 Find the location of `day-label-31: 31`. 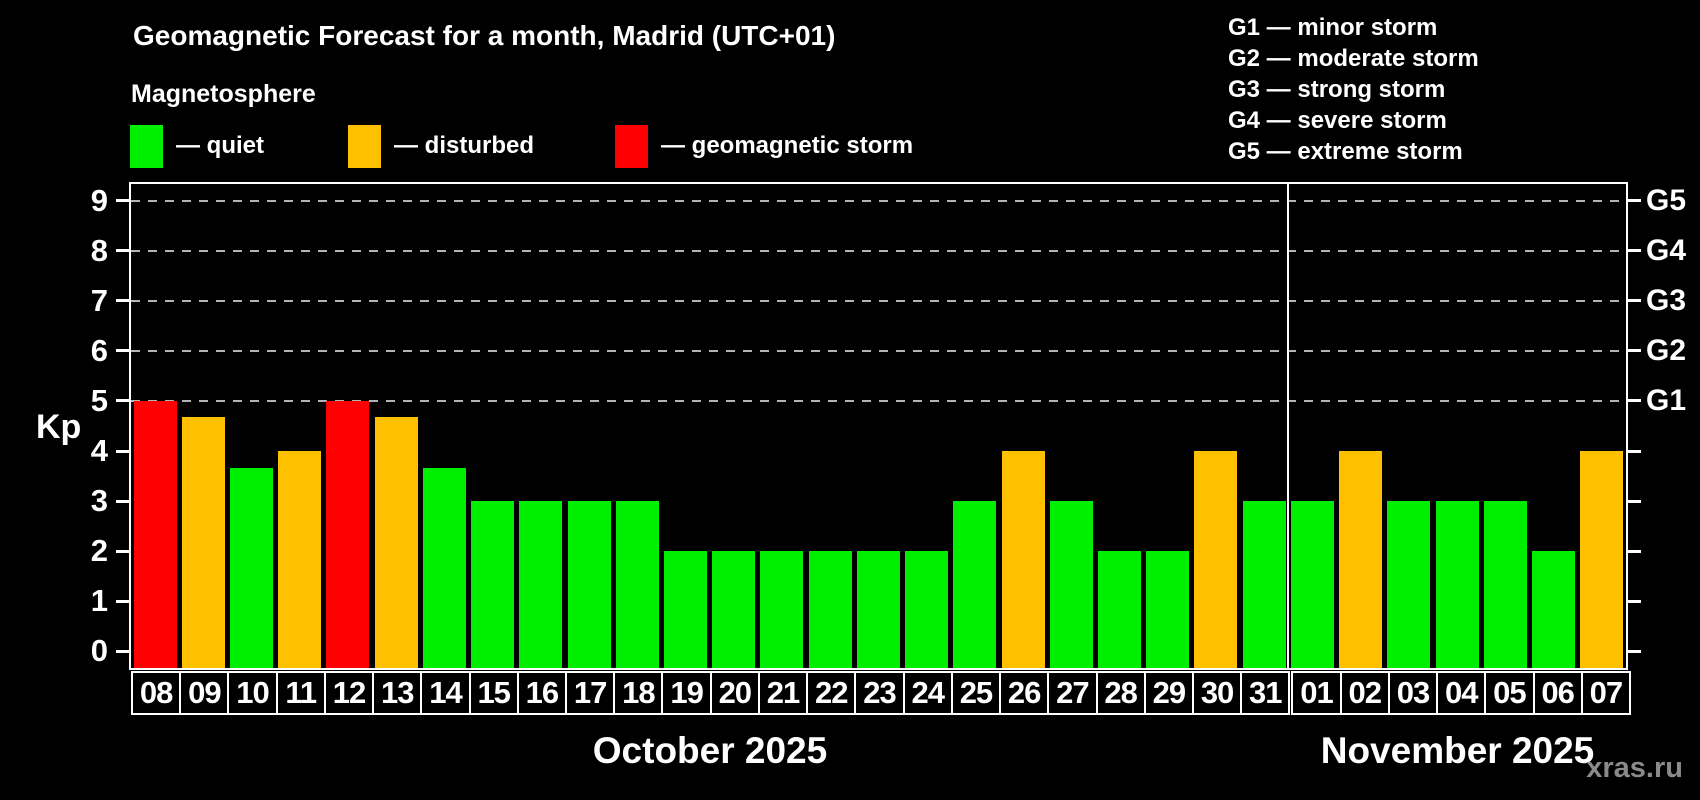

day-label-31: 31 is located at coordinates (1265, 693).